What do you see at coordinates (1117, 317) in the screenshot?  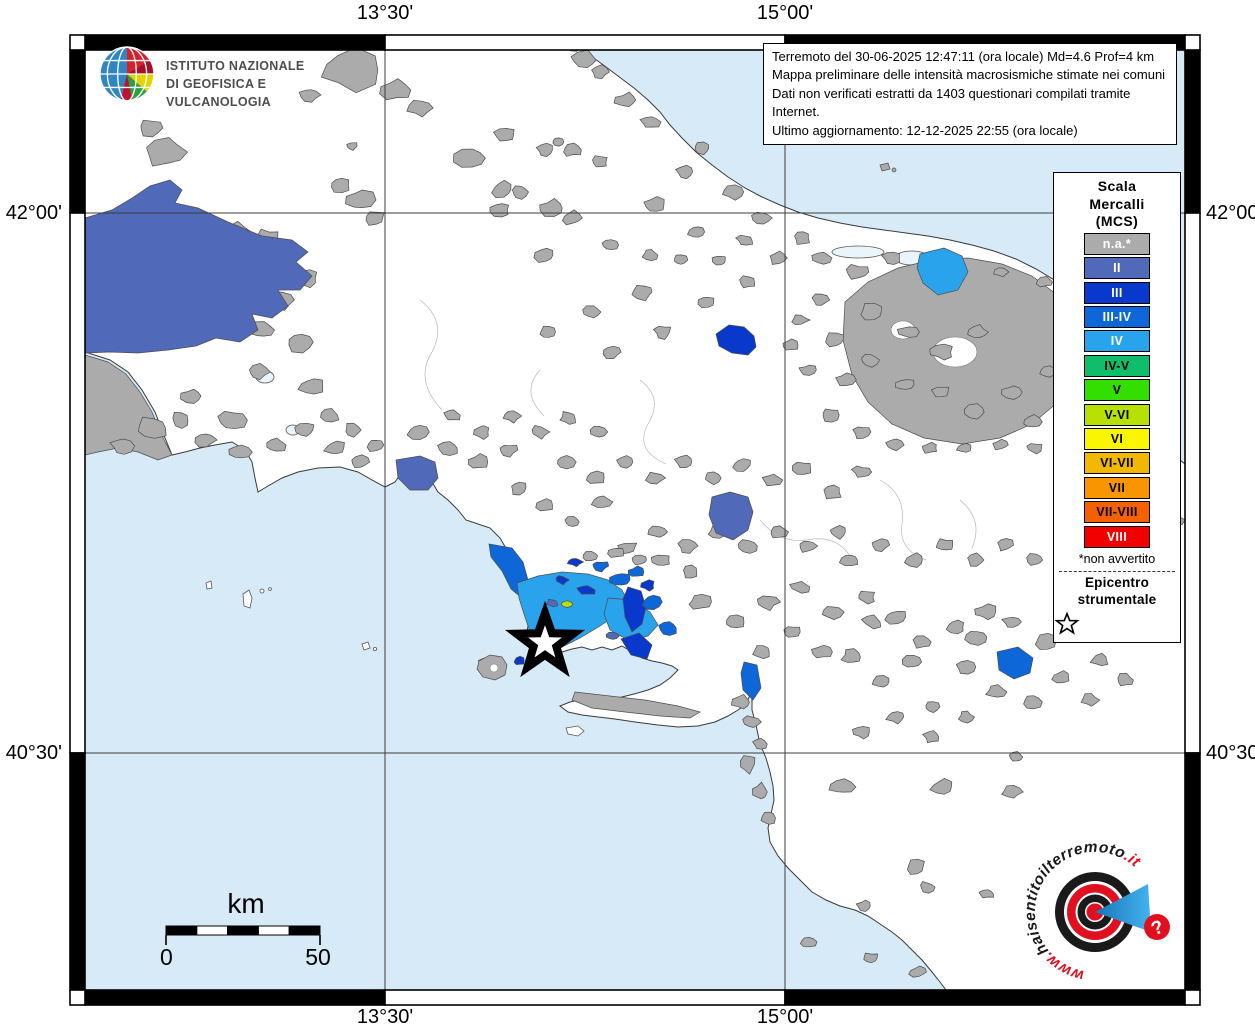 I see `legend-item-IIIIV: III-IV` at bounding box center [1117, 317].